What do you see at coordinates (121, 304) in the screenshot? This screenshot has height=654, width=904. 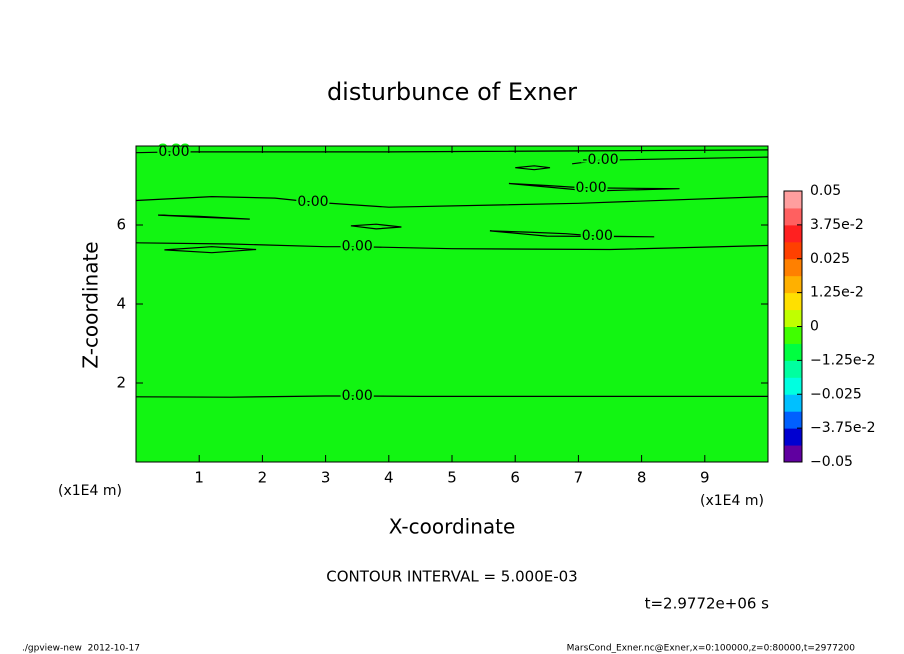 I see `y-tick-label: 4` at bounding box center [121, 304].